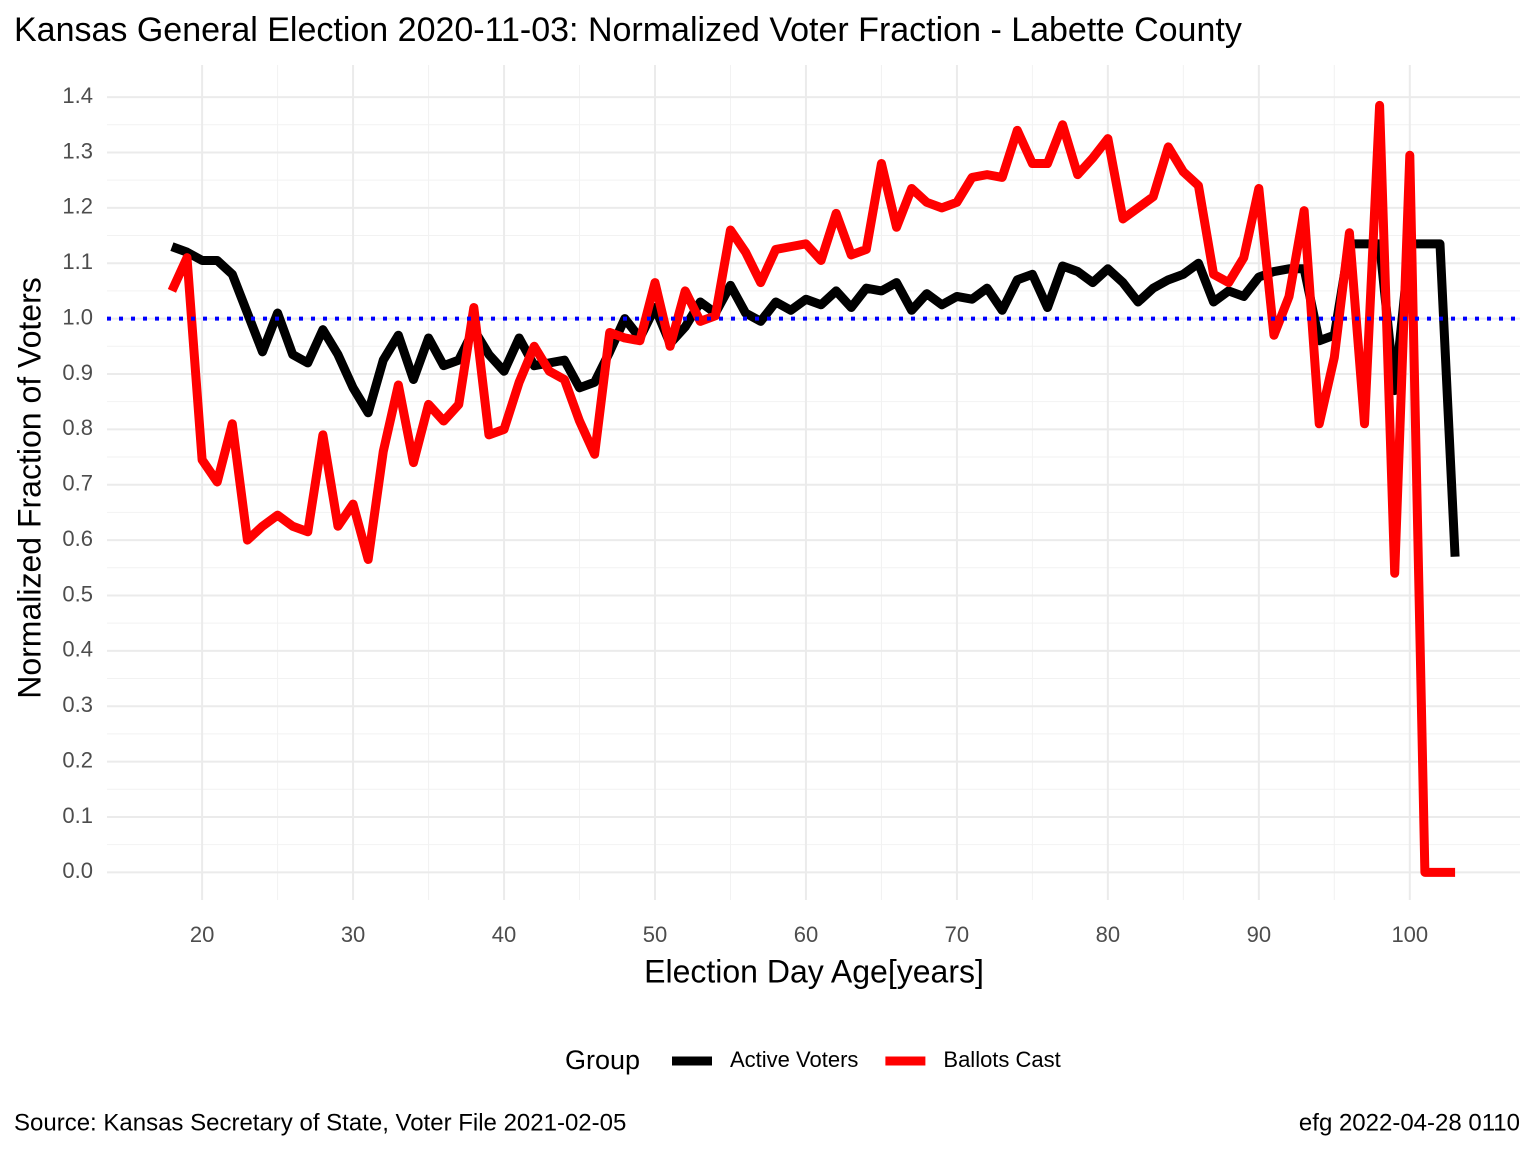 Image resolution: width=1536 pixels, height=1152 pixels. Describe the element at coordinates (1108, 934) in the screenshot. I see `x-tick-label: 80` at that location.